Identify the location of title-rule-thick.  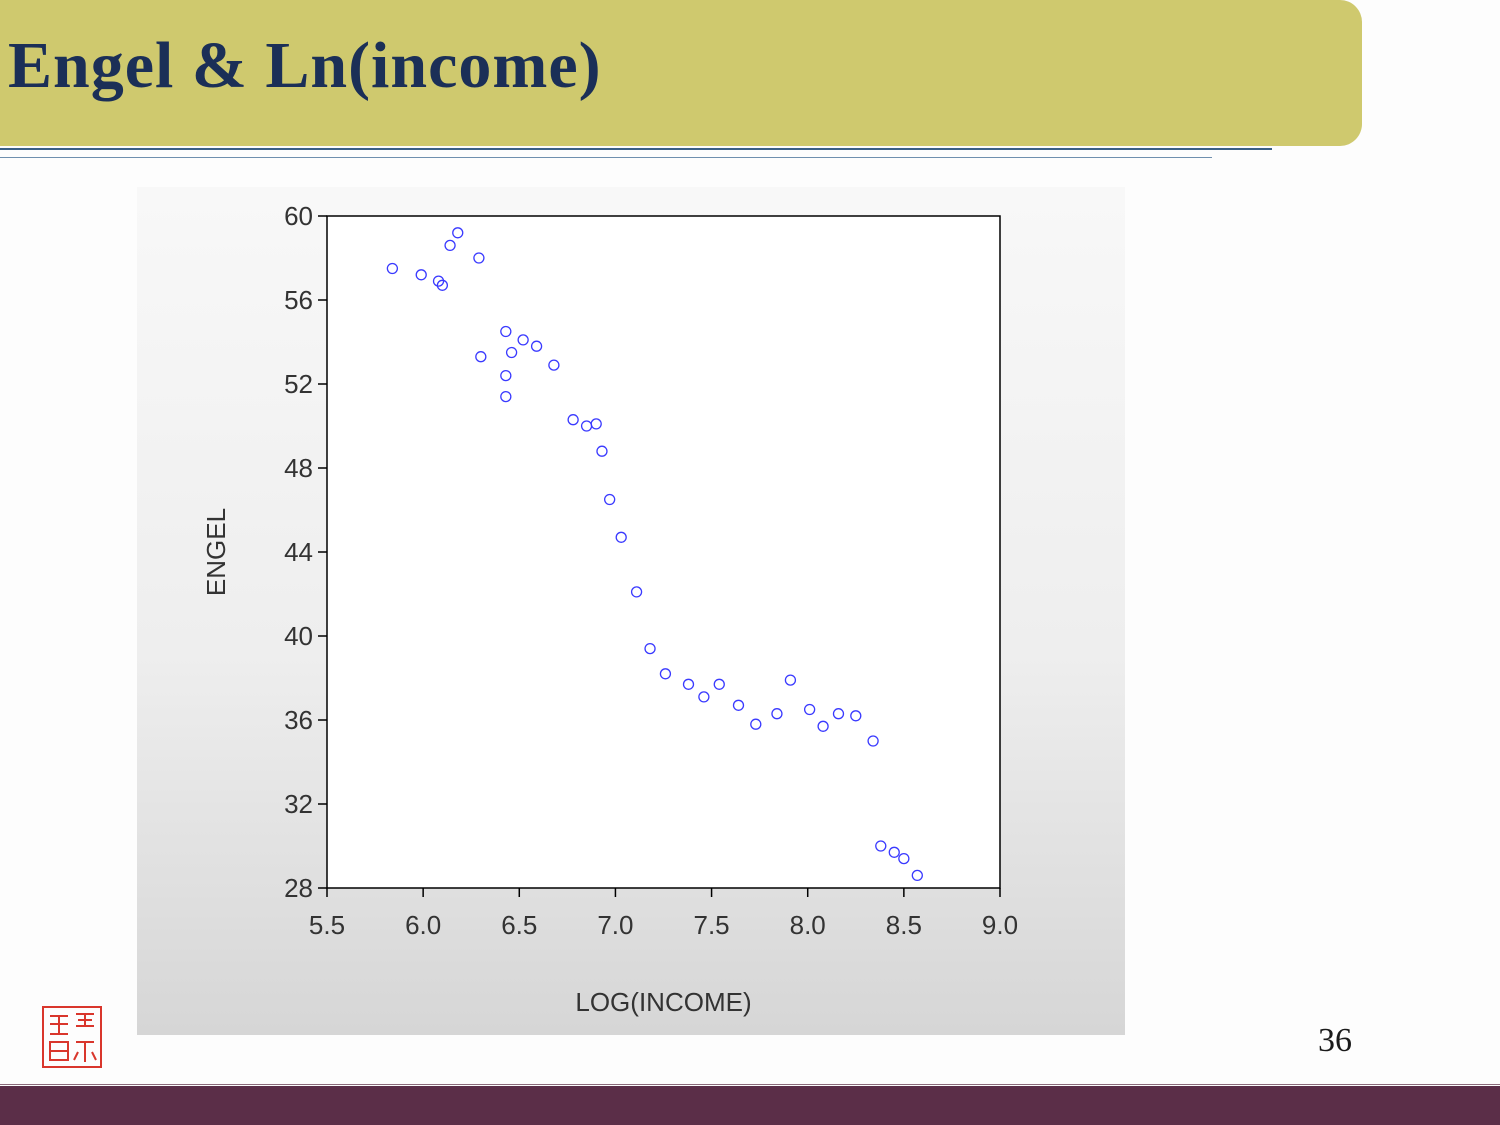
(636, 149).